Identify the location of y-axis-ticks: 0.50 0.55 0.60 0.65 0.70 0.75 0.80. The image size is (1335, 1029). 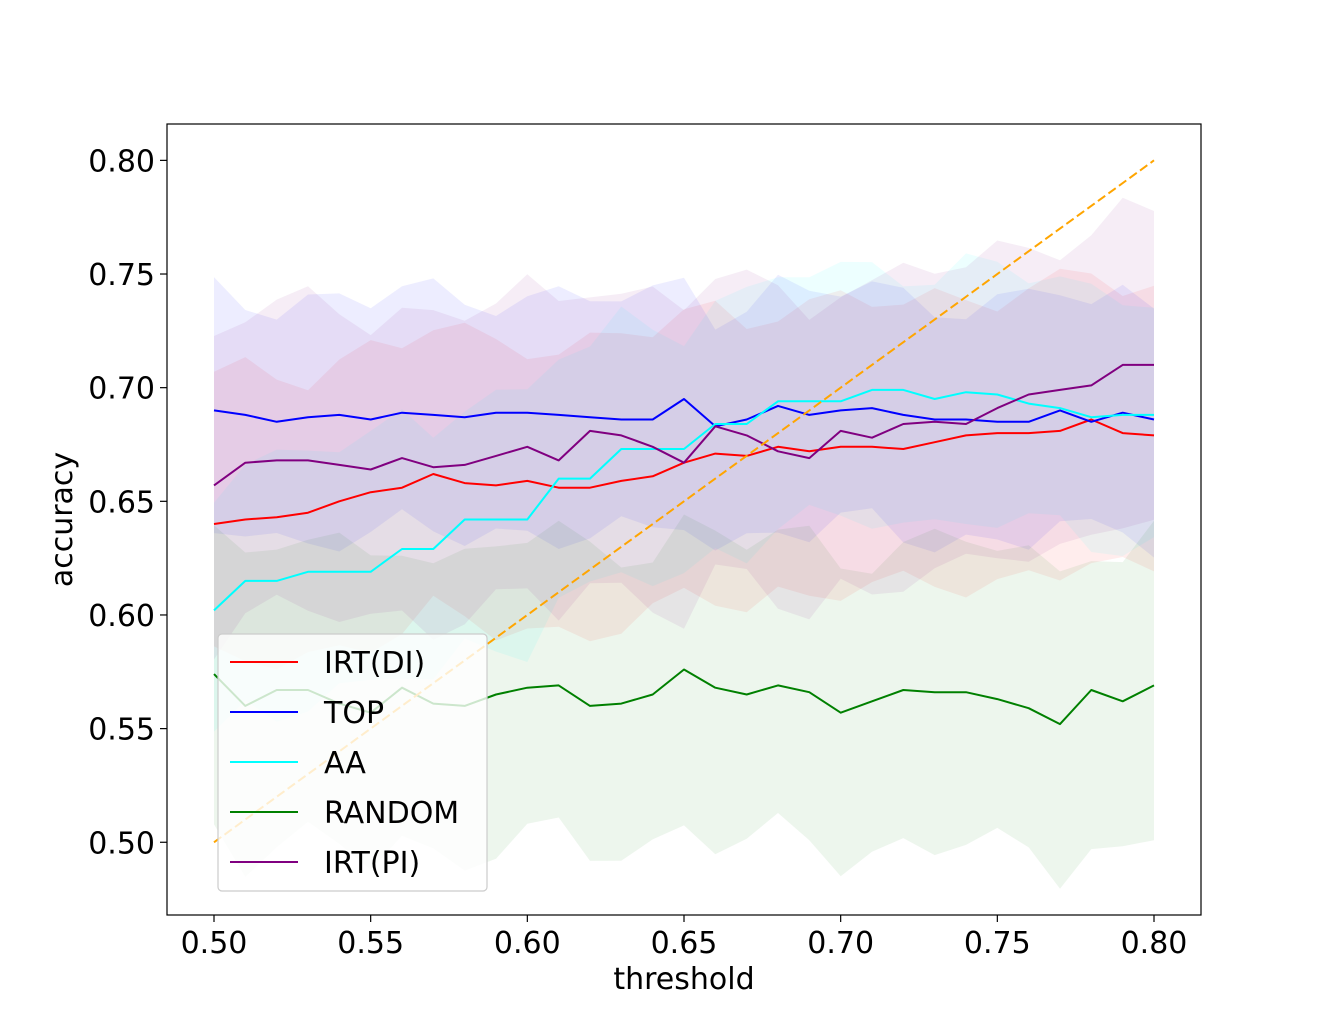
(127, 502).